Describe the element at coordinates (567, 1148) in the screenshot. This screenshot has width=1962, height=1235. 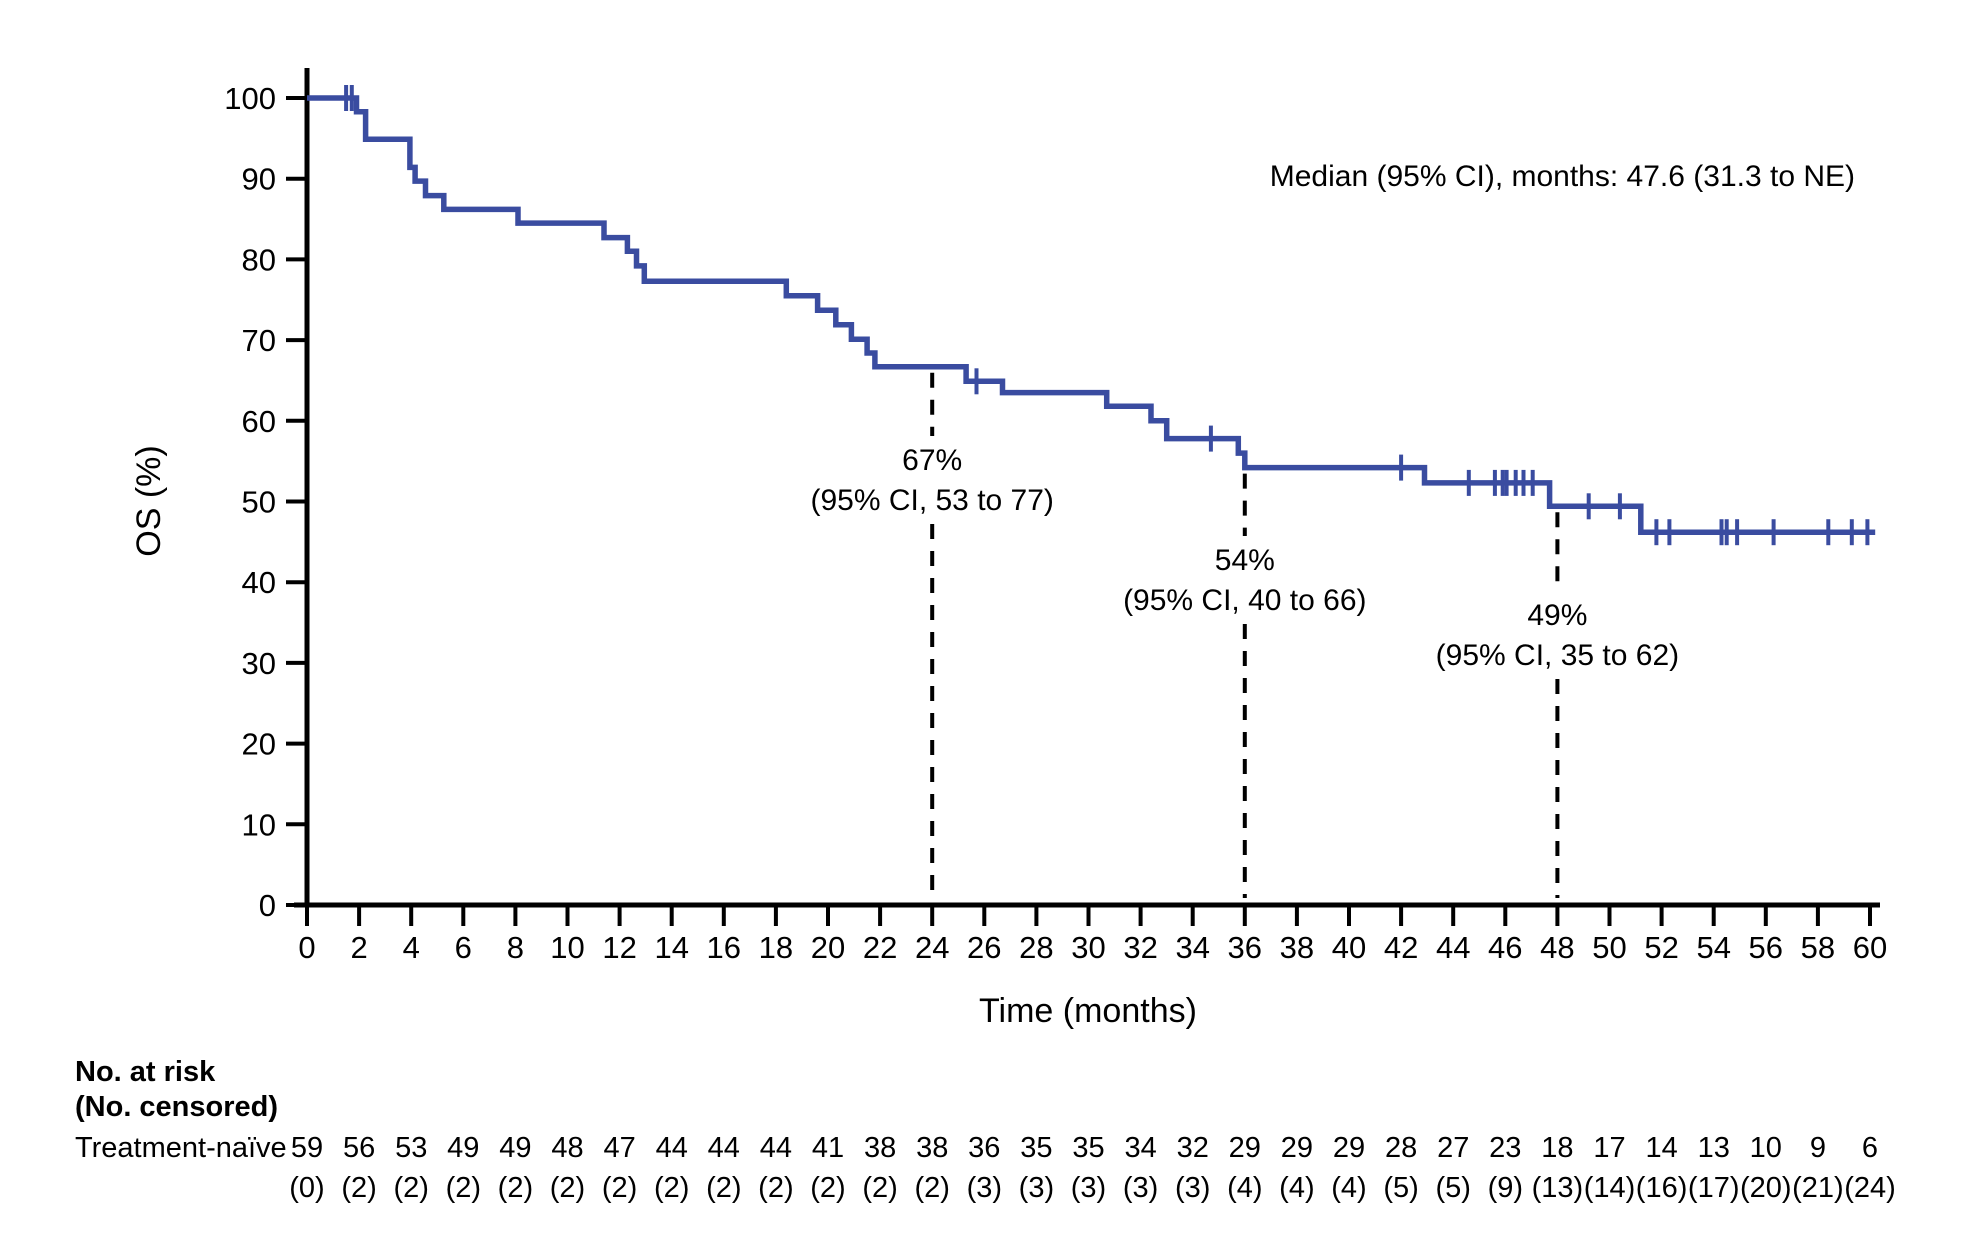
I see `risk-at-risk-value: 48` at that location.